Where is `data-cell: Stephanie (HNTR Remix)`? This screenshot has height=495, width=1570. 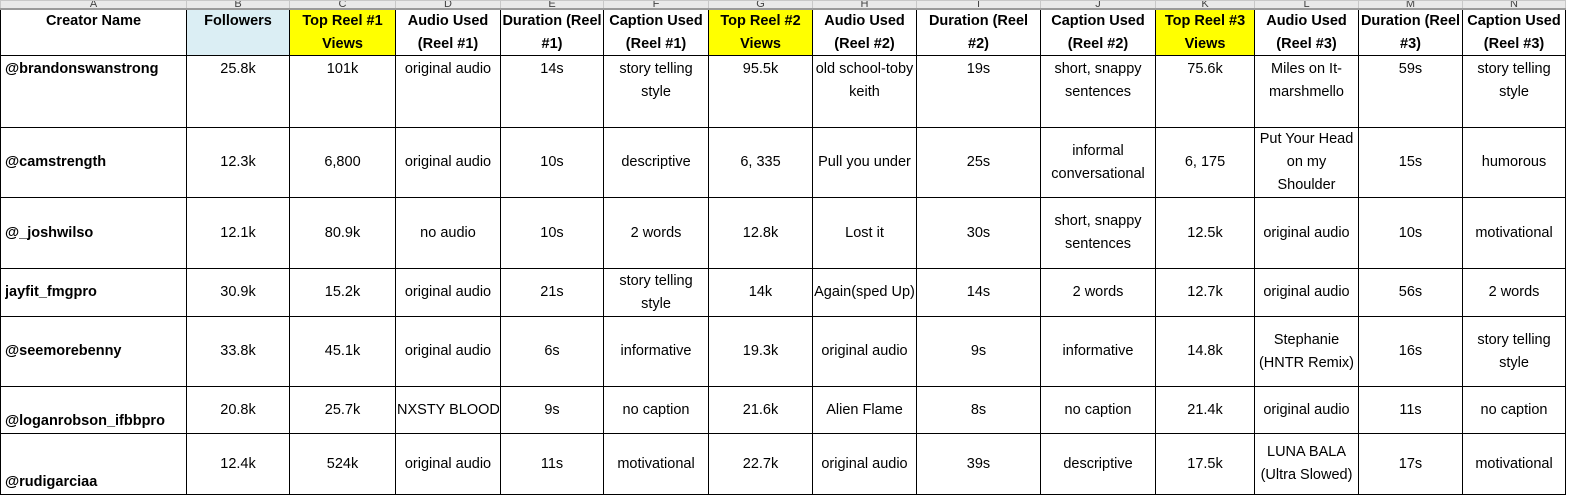
data-cell: Stephanie (HNTR Remix) is located at coordinates (1306, 351).